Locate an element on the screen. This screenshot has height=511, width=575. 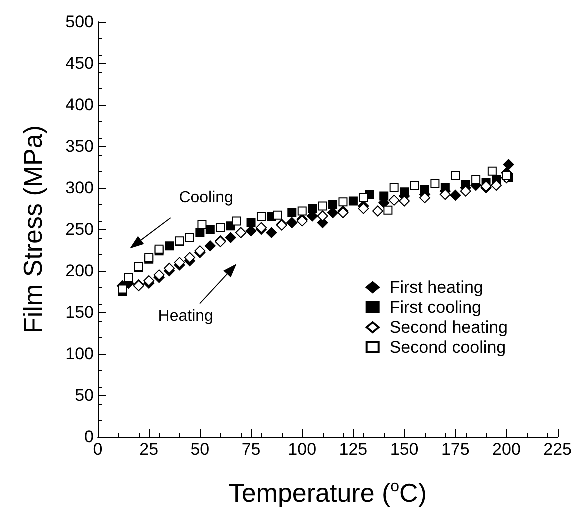
x-tick-label: 225 is located at coordinates (558, 449).